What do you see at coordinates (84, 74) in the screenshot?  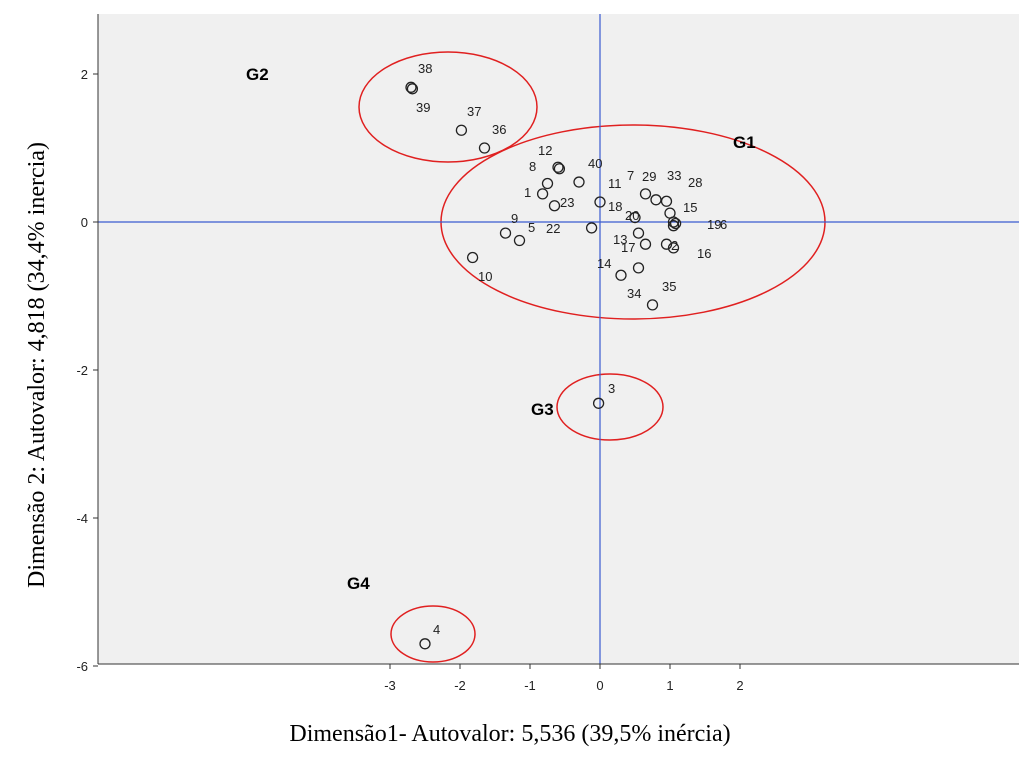 I see `y-tick-label: 2` at bounding box center [84, 74].